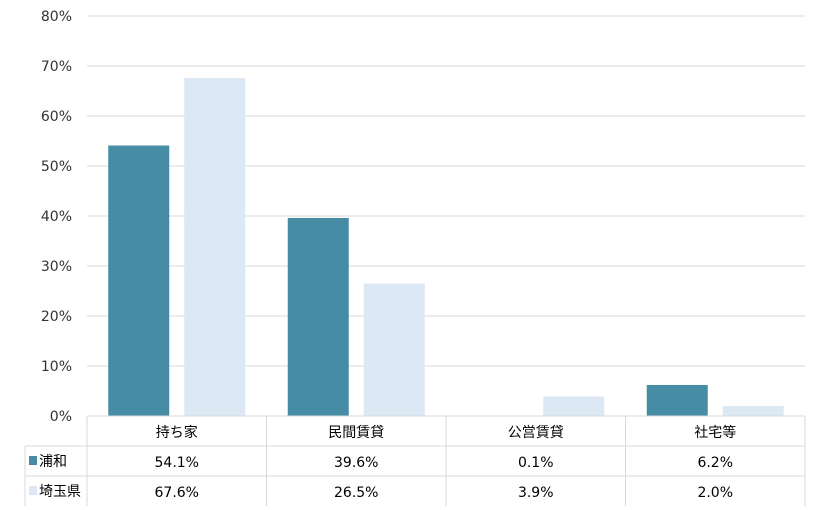 The height and width of the screenshot is (510, 820). What do you see at coordinates (177, 432) in the screenshot?
I see `category-label: 持ち家` at bounding box center [177, 432].